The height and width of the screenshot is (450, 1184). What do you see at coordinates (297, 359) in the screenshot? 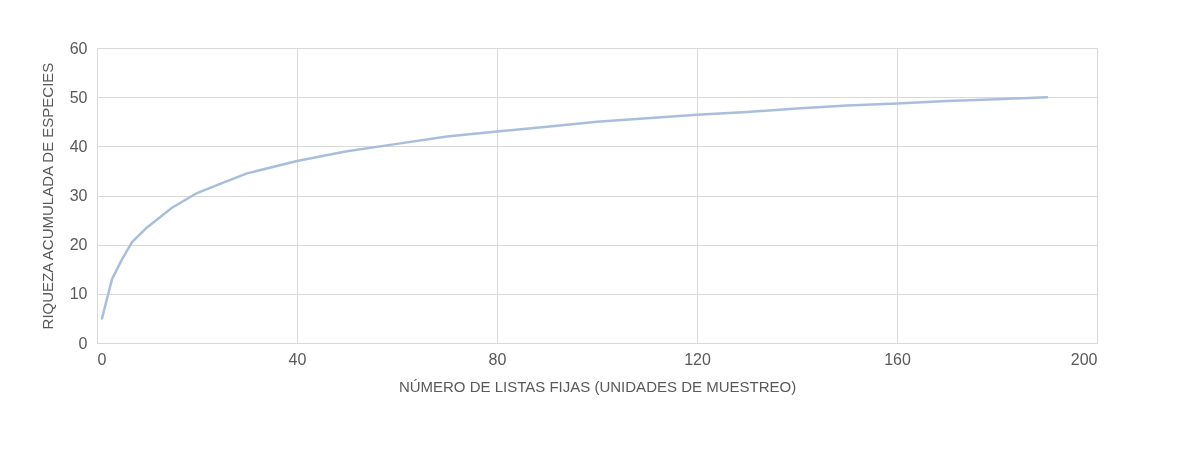
I see `x-tick-label: 40` at bounding box center [297, 359].